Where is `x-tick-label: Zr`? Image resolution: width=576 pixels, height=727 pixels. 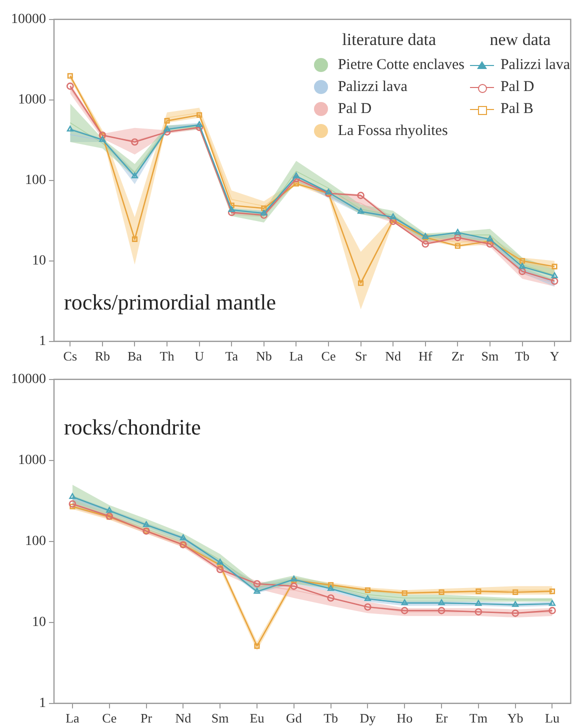 x-tick-label: Zr is located at coordinates (458, 356).